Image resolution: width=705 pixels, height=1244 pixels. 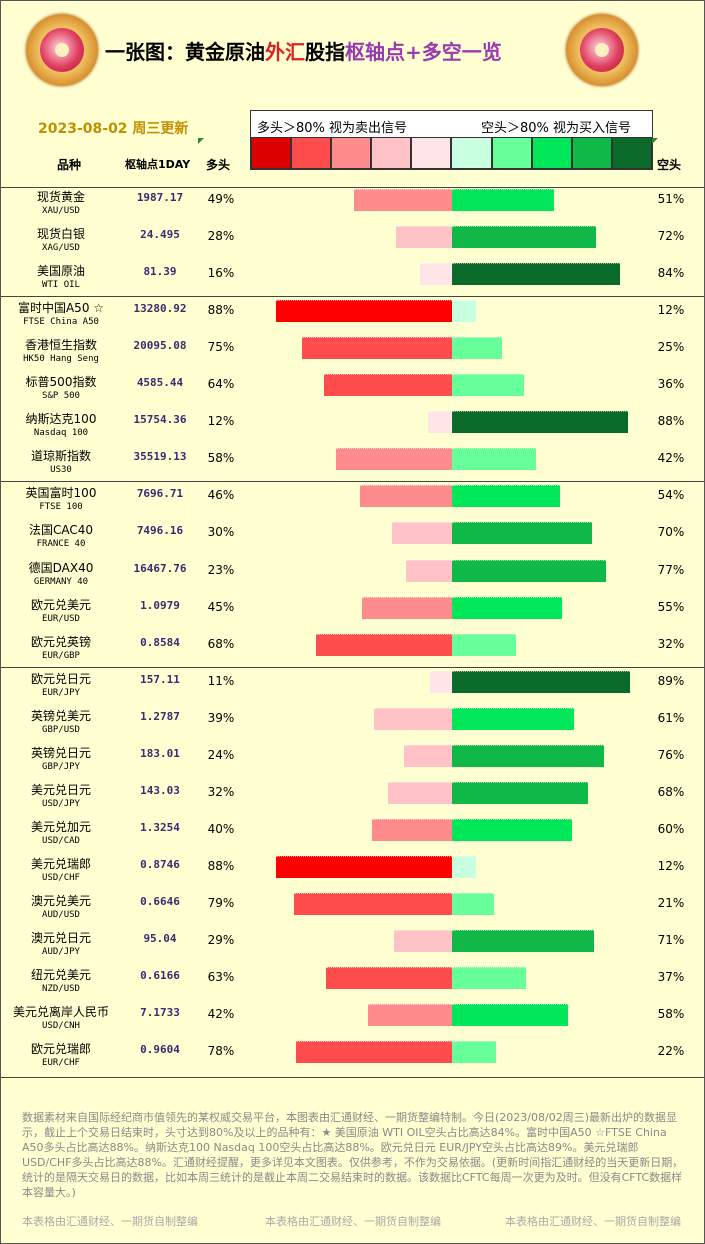 What do you see at coordinates (671, 199) in the screenshot?
I see `short-percent: 51%` at bounding box center [671, 199].